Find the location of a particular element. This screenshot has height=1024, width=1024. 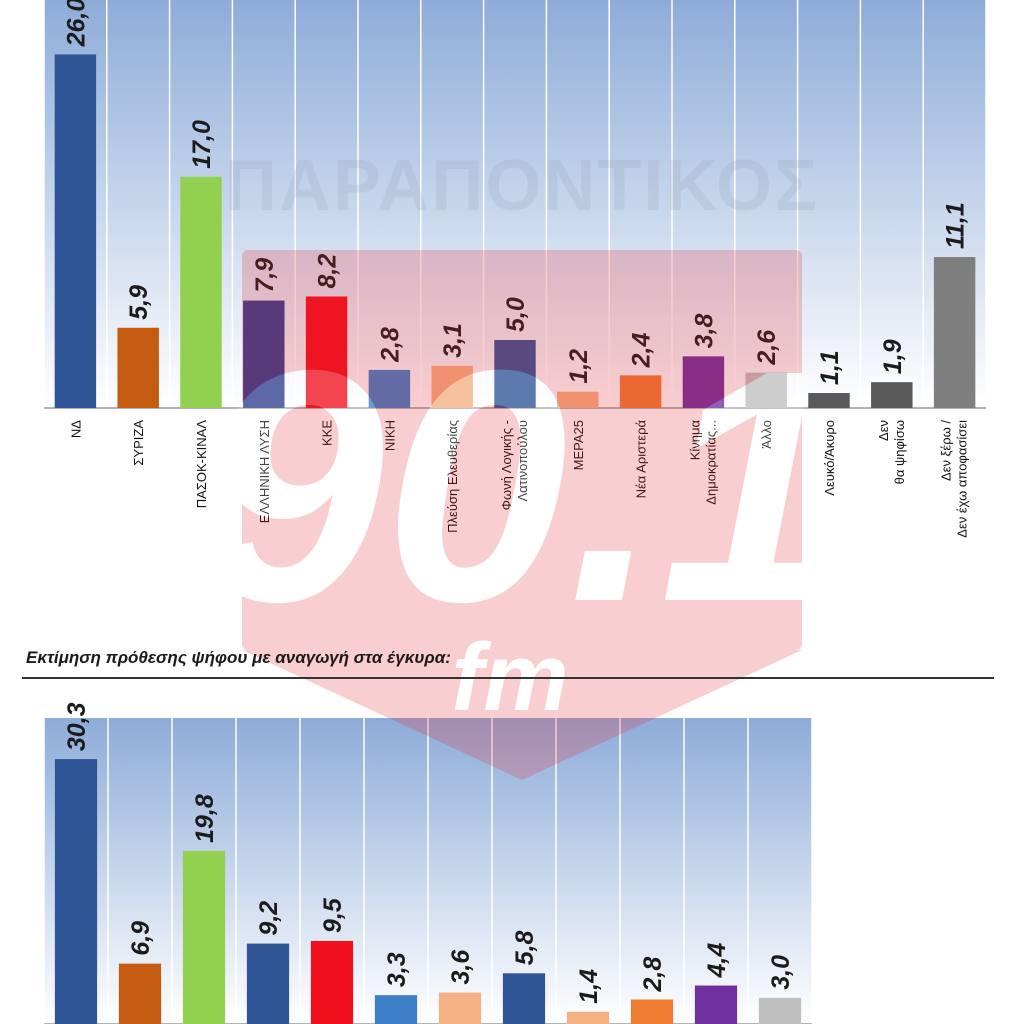

value-label: 2,4 is located at coordinates (642, 351).